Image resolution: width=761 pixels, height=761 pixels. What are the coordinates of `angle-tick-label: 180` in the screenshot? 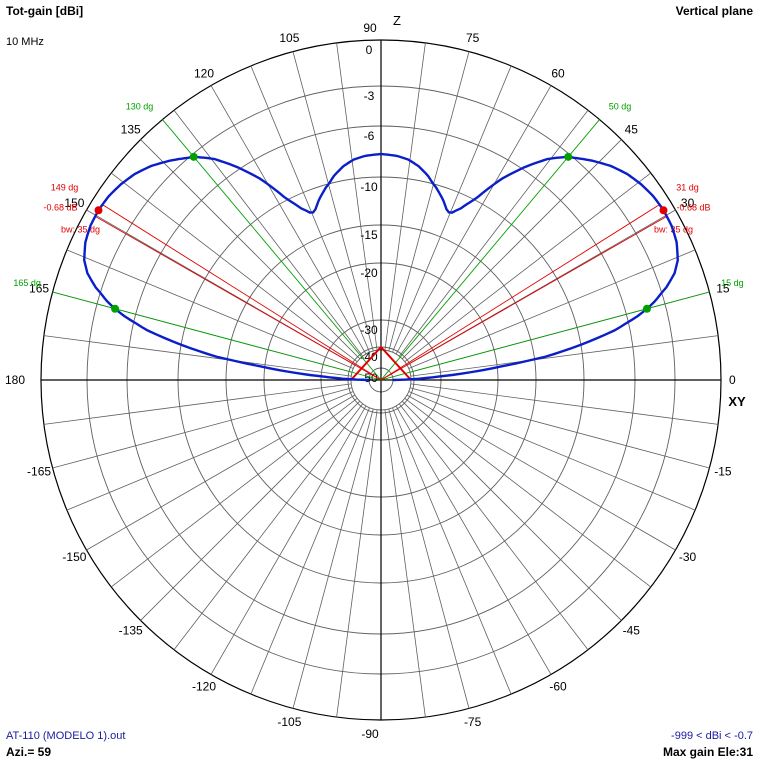 It's located at (15, 380).